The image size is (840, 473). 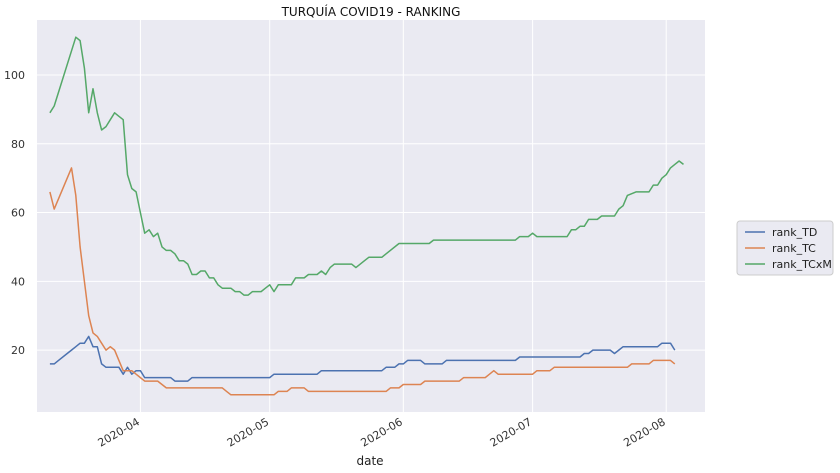 What do you see at coordinates (18, 213) in the screenshot?
I see `y-tick-label: 60` at bounding box center [18, 213].